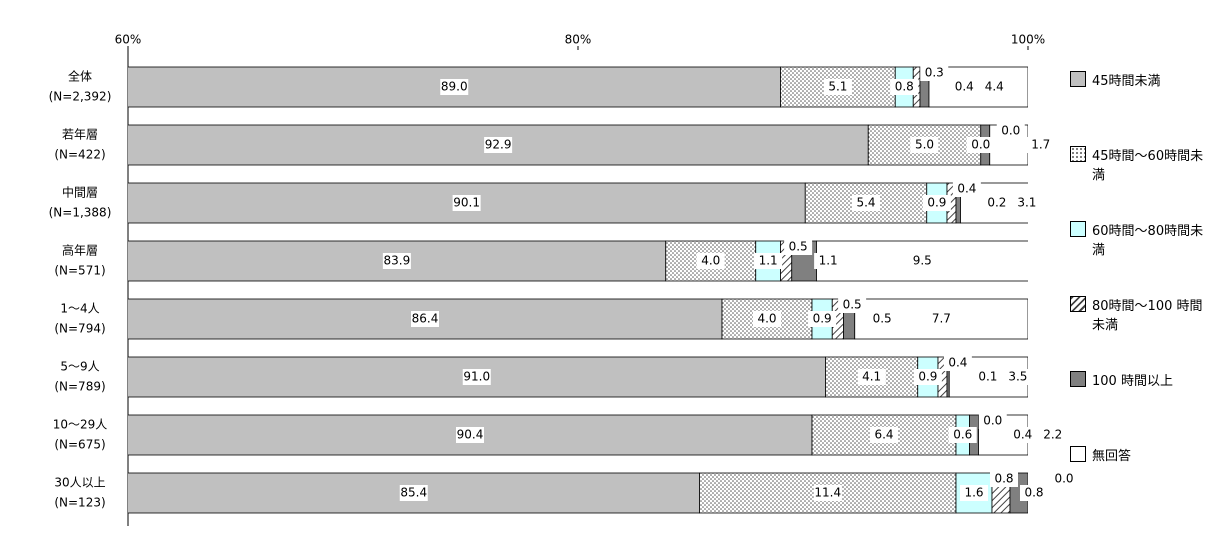  What do you see at coordinates (79, 445) in the screenshot?
I see `category-n: (N=675)` at bounding box center [79, 445].